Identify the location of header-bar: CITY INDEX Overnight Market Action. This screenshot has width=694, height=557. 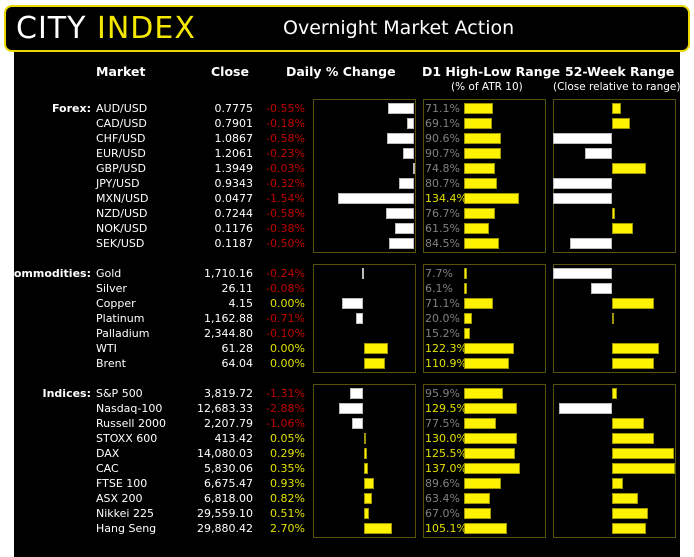
(347, 28).